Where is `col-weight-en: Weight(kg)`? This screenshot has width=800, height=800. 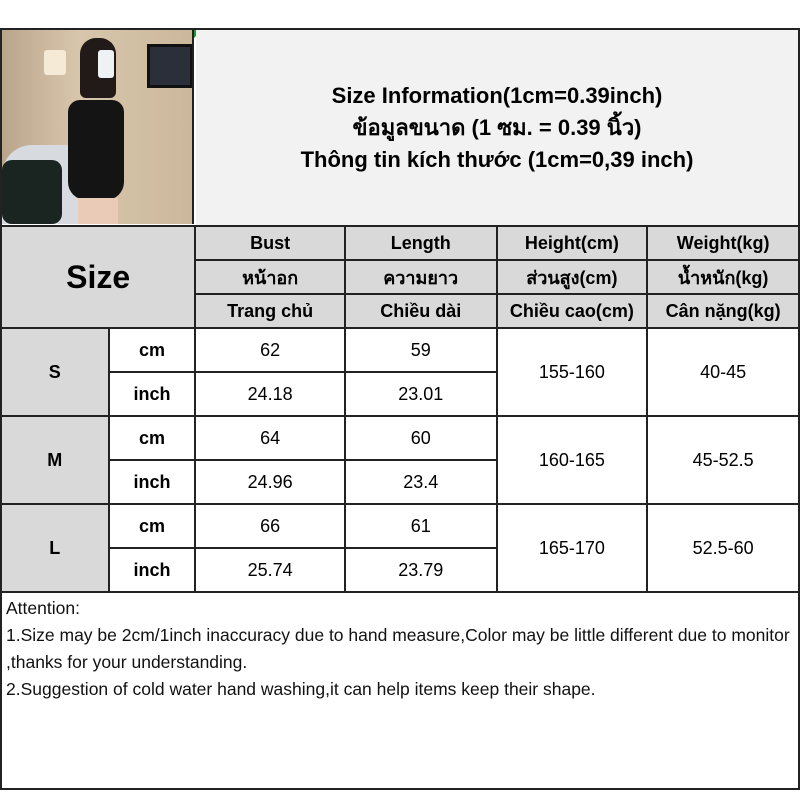 col-weight-en: Weight(kg) is located at coordinates (723, 243).